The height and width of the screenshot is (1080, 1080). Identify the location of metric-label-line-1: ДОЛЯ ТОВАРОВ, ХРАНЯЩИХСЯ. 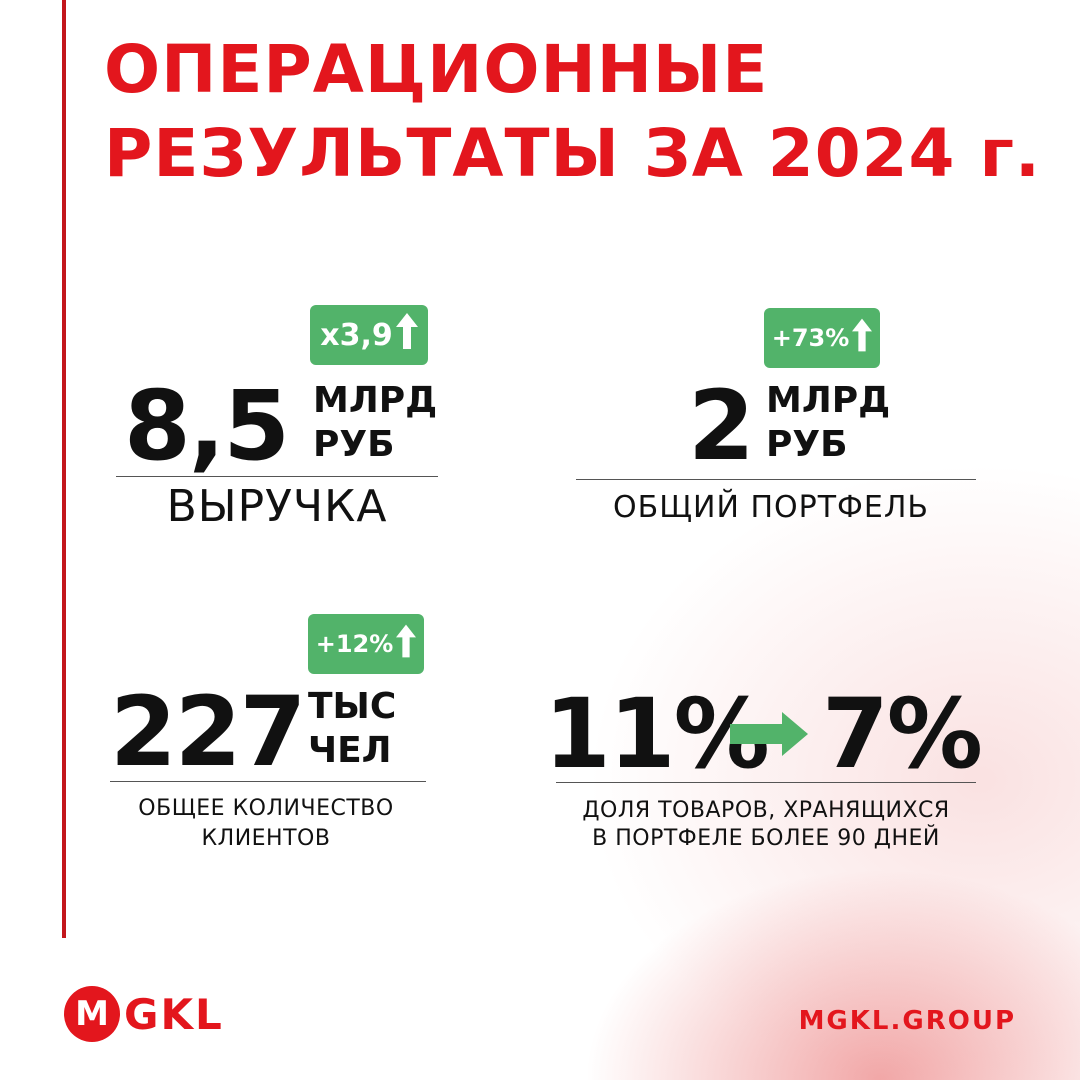
(766, 810).